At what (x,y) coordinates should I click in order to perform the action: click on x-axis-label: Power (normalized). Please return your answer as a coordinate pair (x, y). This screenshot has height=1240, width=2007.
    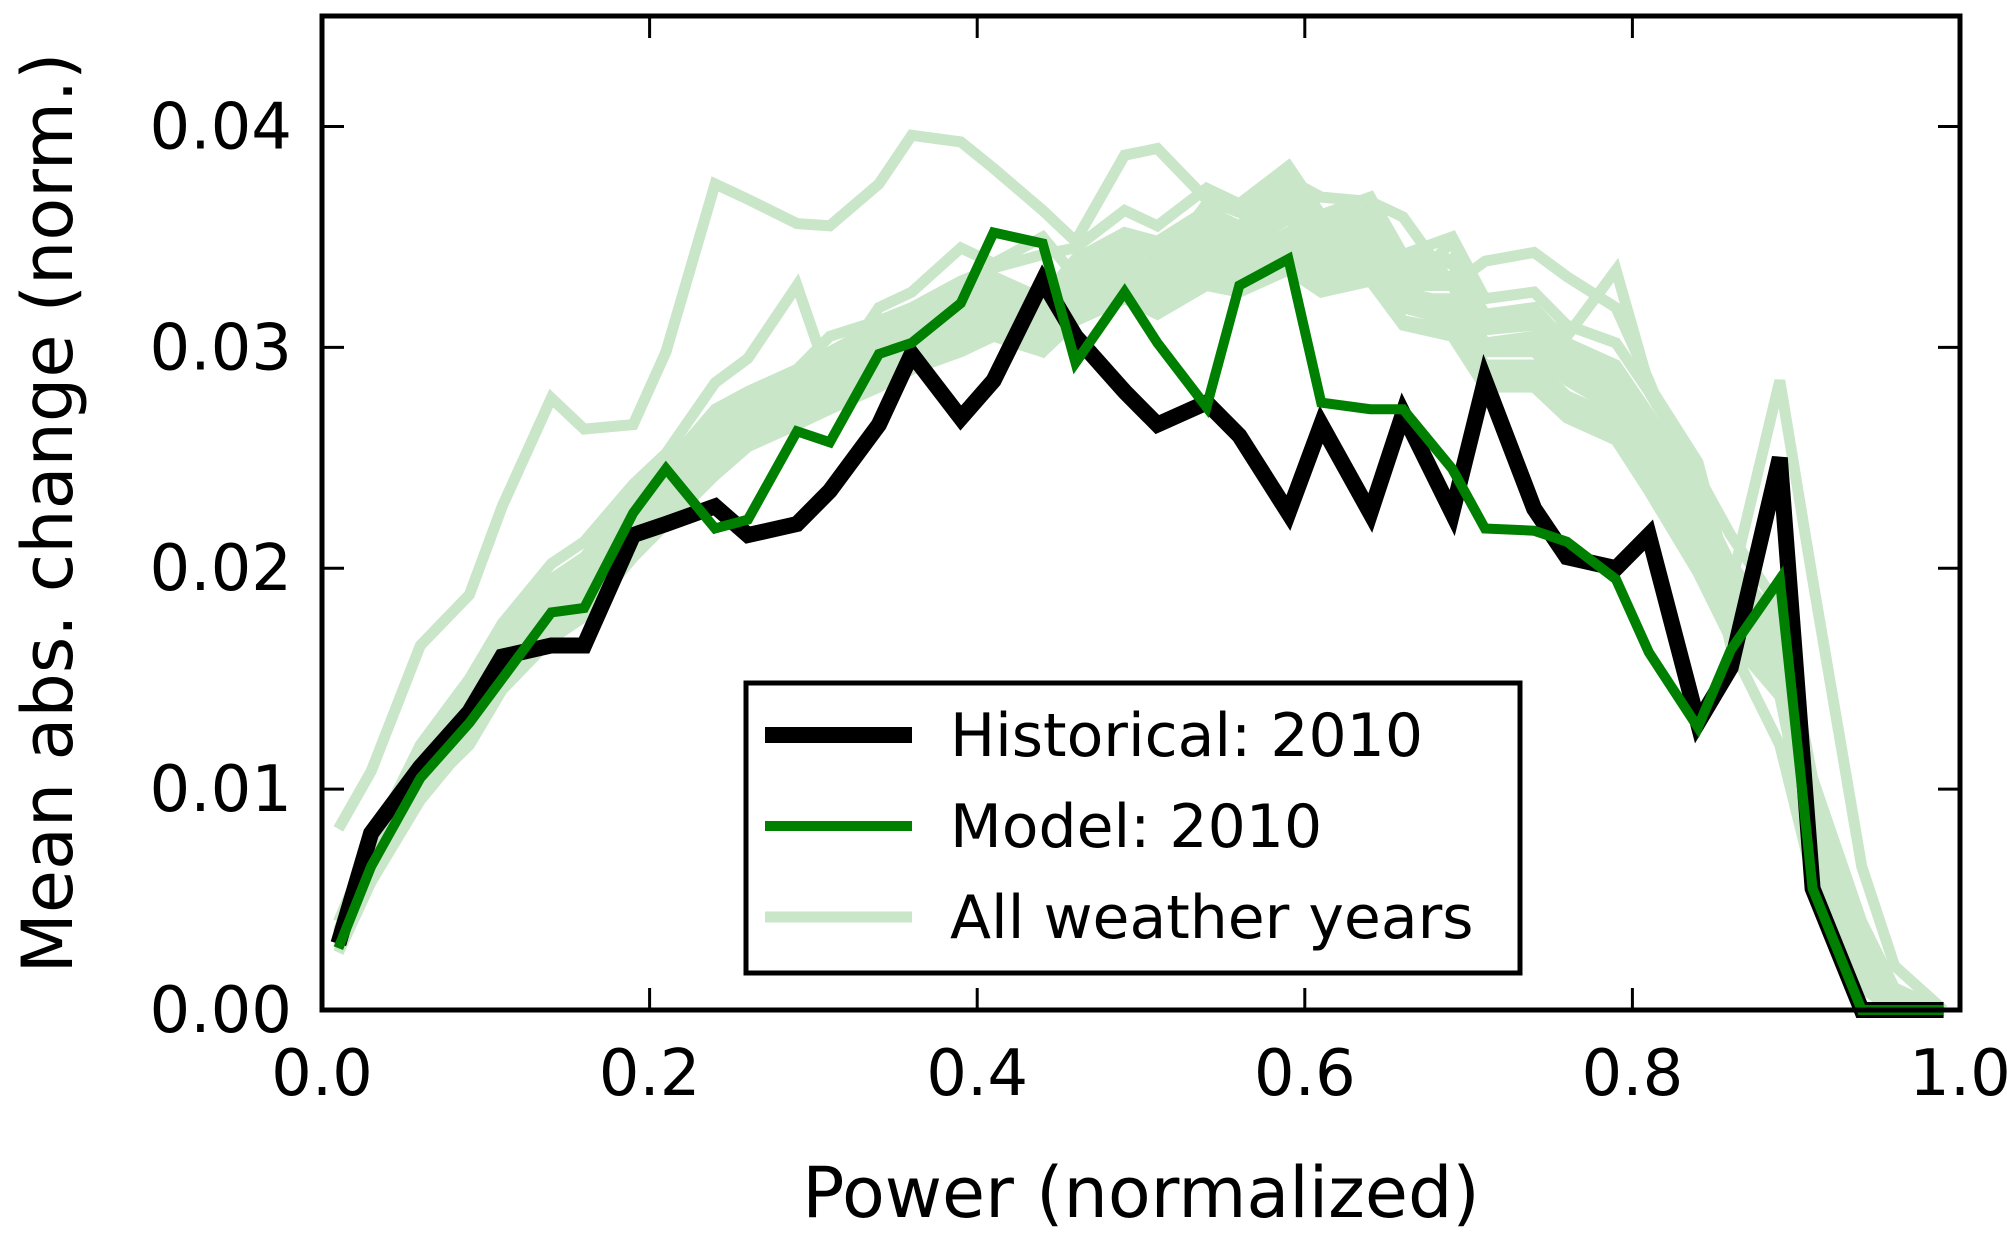
    Looking at the image, I should click on (1140, 1193).